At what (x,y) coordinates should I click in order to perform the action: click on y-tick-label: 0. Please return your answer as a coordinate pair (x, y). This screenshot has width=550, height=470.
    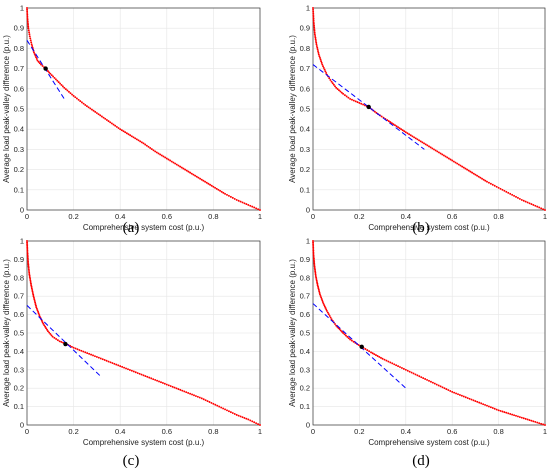
    Looking at the image, I should click on (22, 425).